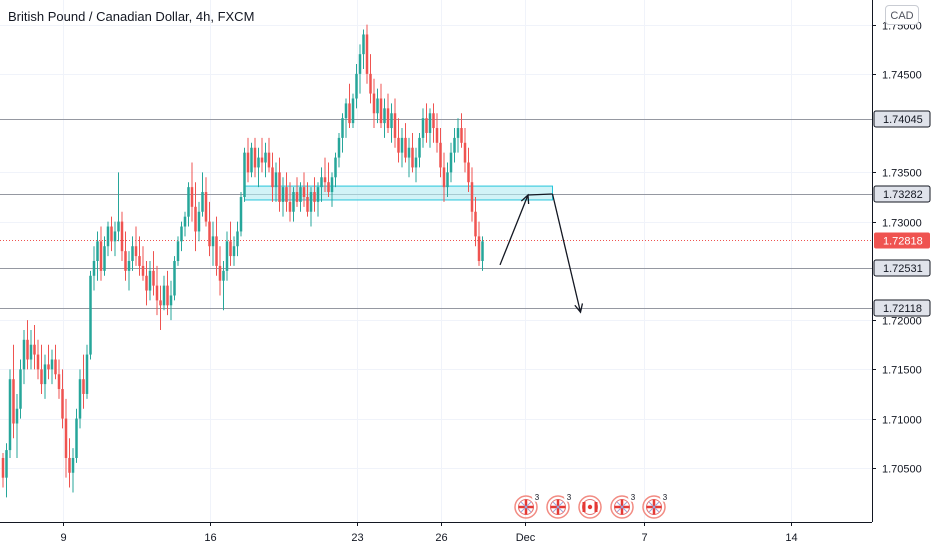 The width and height of the screenshot is (932, 550). What do you see at coordinates (514, 230) in the screenshot?
I see `projection-arrow-line` at bounding box center [514, 230].